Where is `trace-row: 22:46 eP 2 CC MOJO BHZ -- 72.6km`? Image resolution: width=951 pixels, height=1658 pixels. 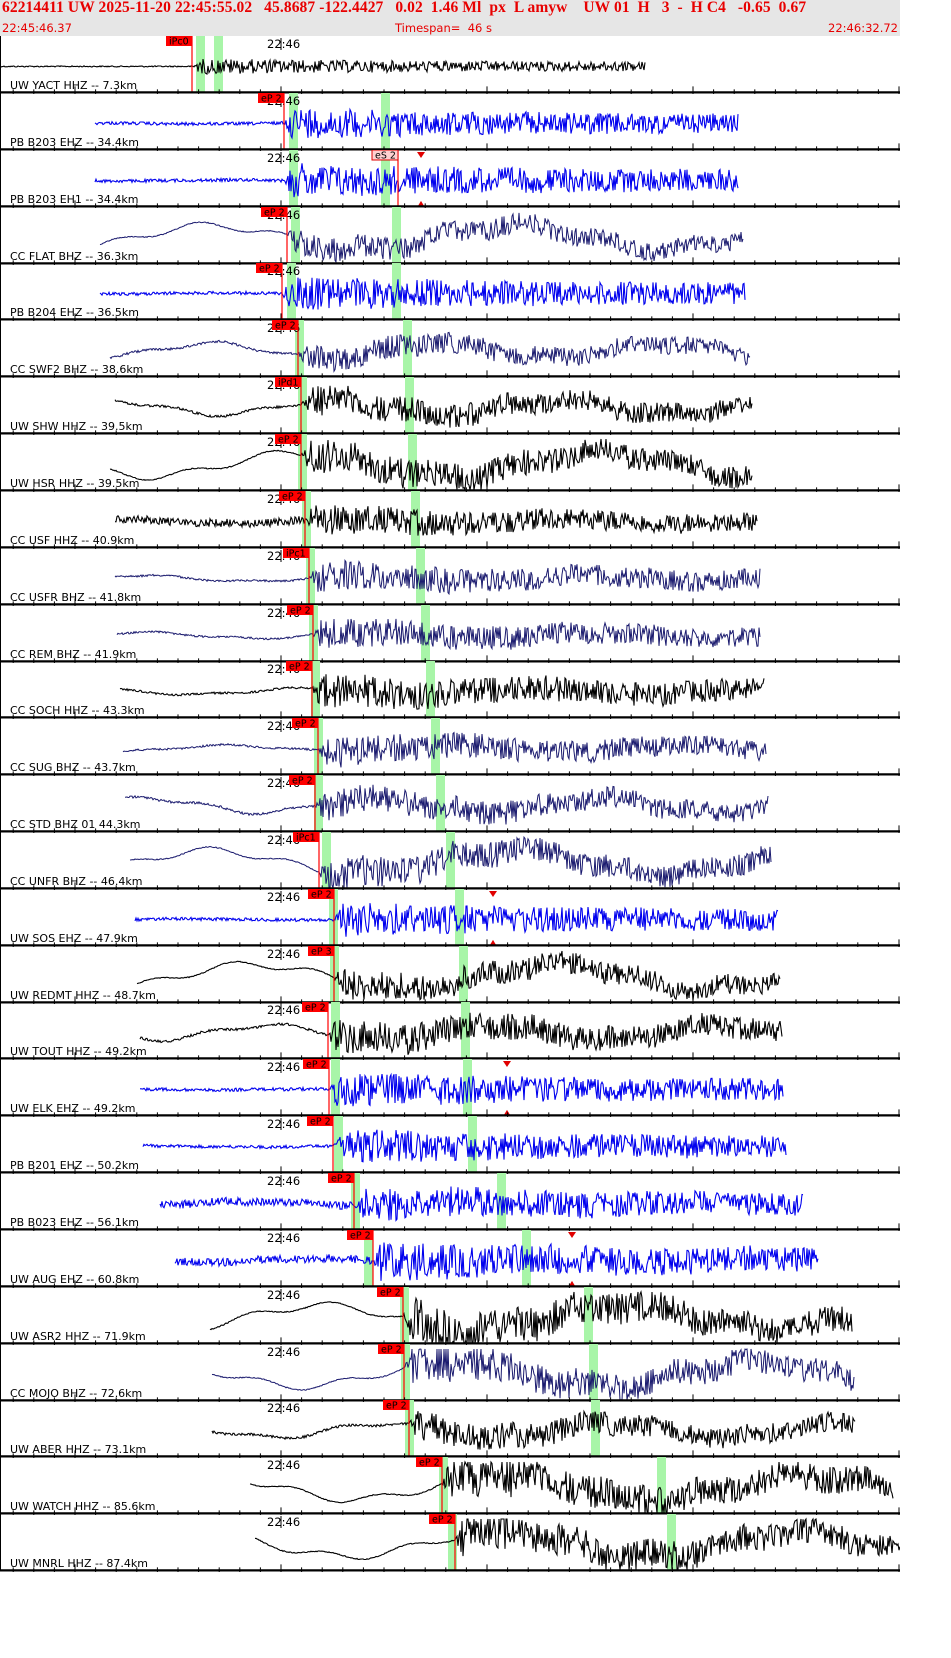
trace-row: 22:46 eP 2 CC MOJO BHZ -- 72.6km is located at coordinates (450, 1374).